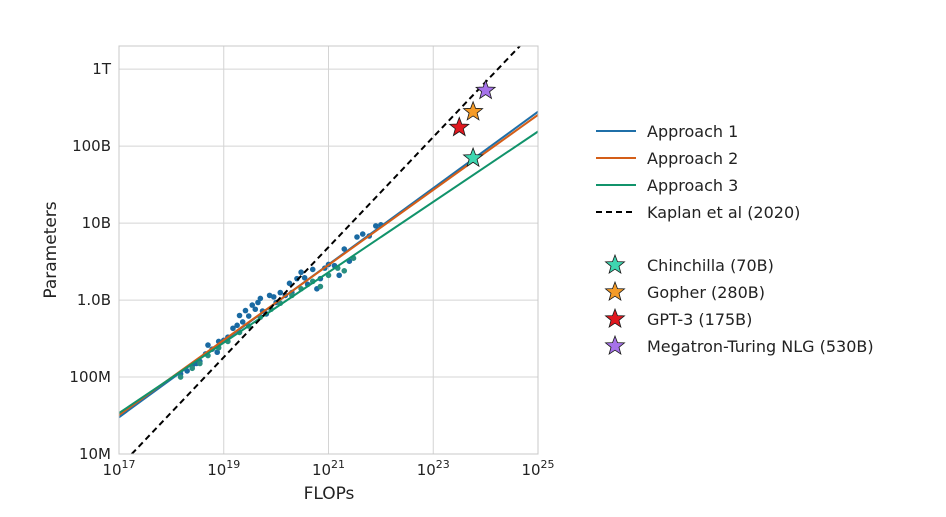 This screenshot has width=946, height=517. I want to click on legend-label: Megatron-Turing NLG (530B), so click(760, 346).